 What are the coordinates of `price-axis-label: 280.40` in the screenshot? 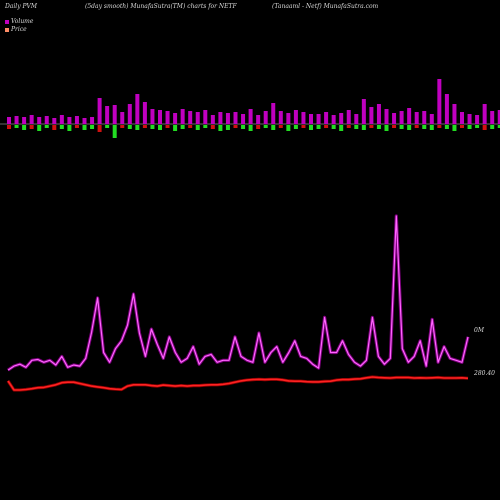 It's located at (484, 373).